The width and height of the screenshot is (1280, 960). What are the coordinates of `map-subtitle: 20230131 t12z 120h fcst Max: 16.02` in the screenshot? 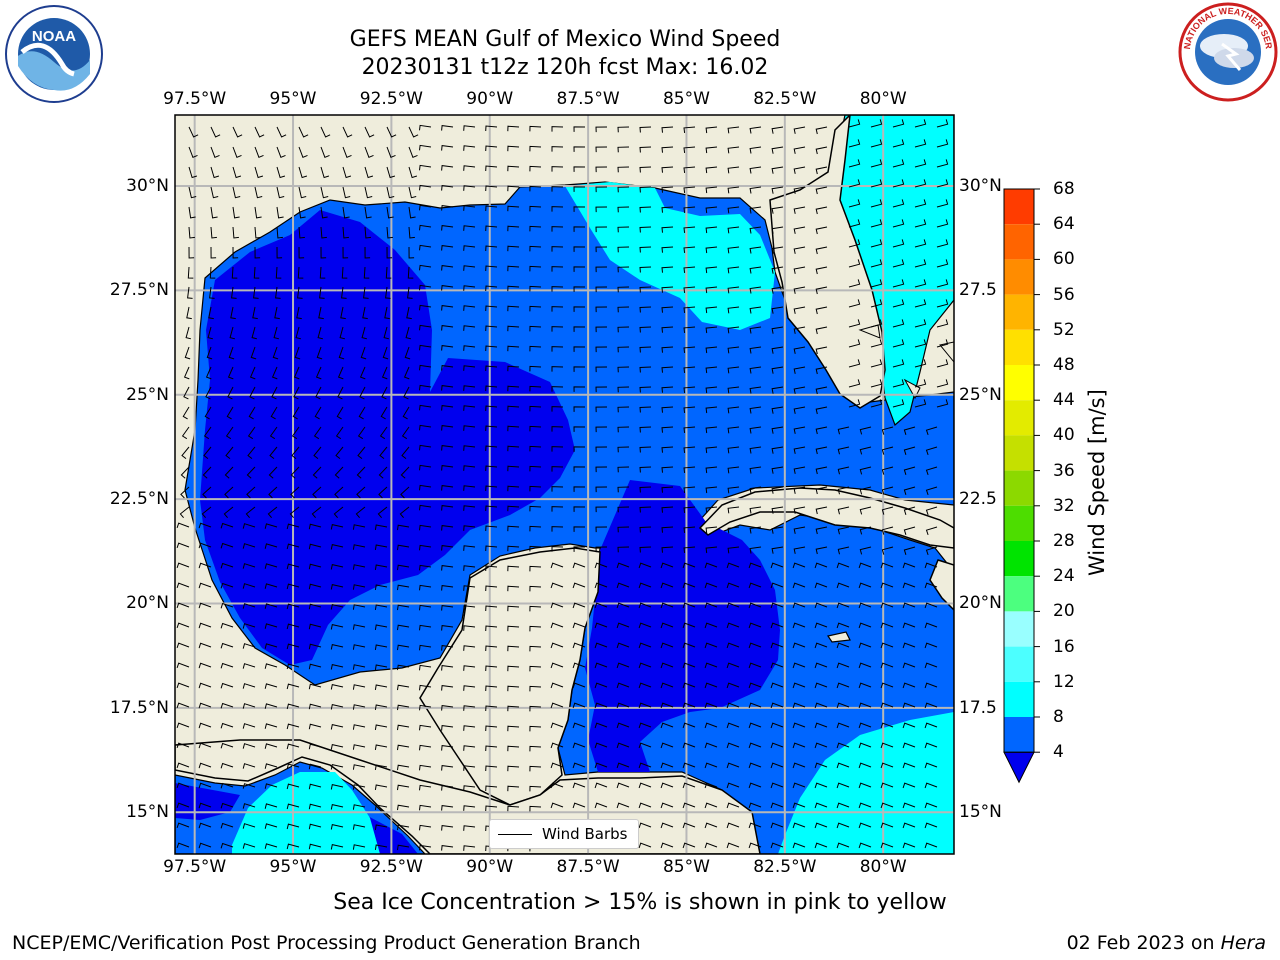 It's located at (565, 67).